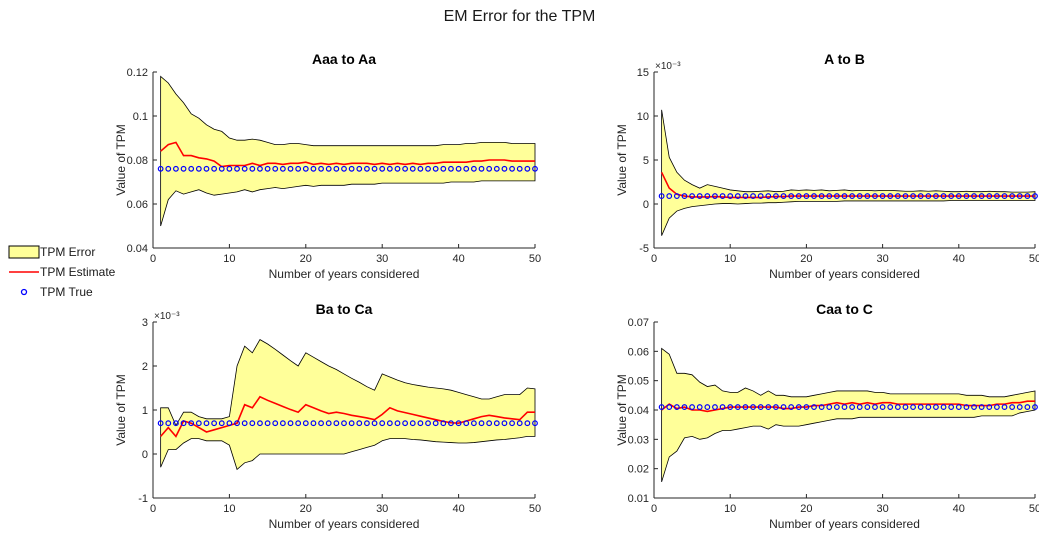 The width and height of the screenshot is (1039, 539). I want to click on x-tick-label: 10, so click(229, 509).